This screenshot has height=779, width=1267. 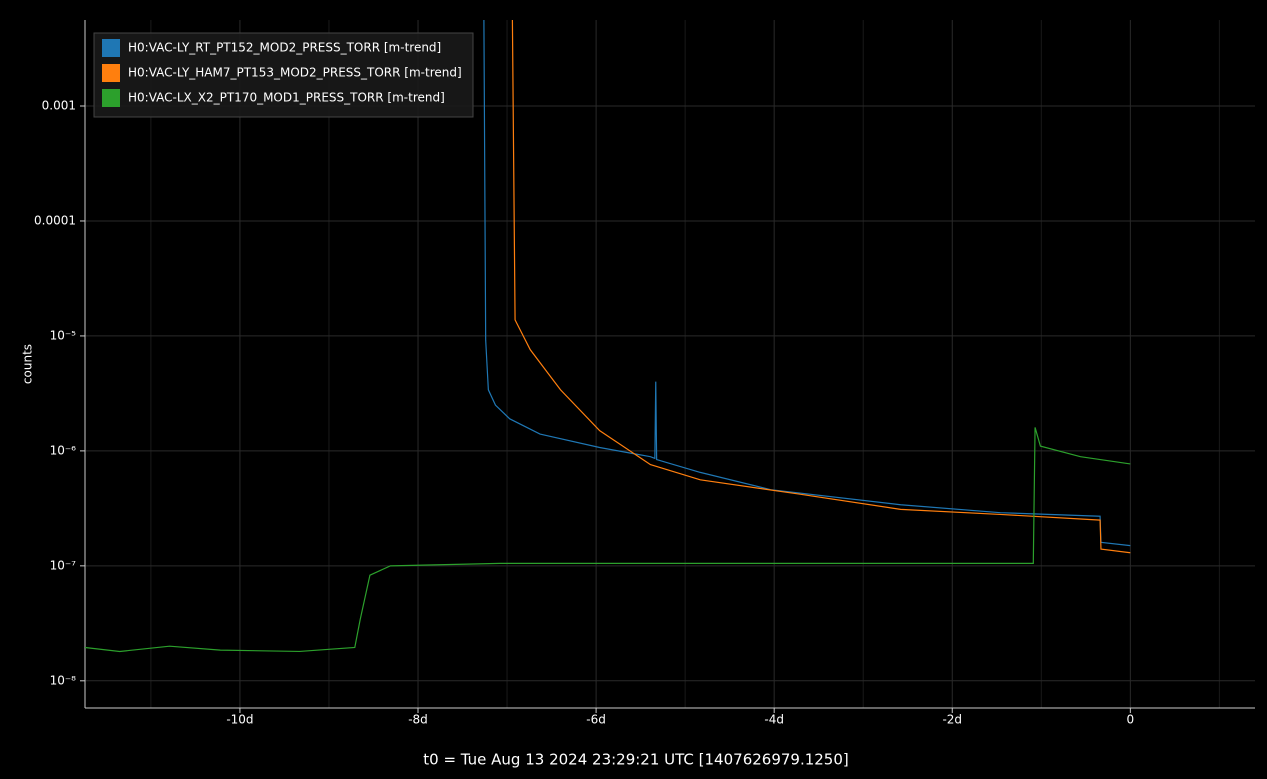 I want to click on x-tick-label: -4d, so click(x=774, y=720).